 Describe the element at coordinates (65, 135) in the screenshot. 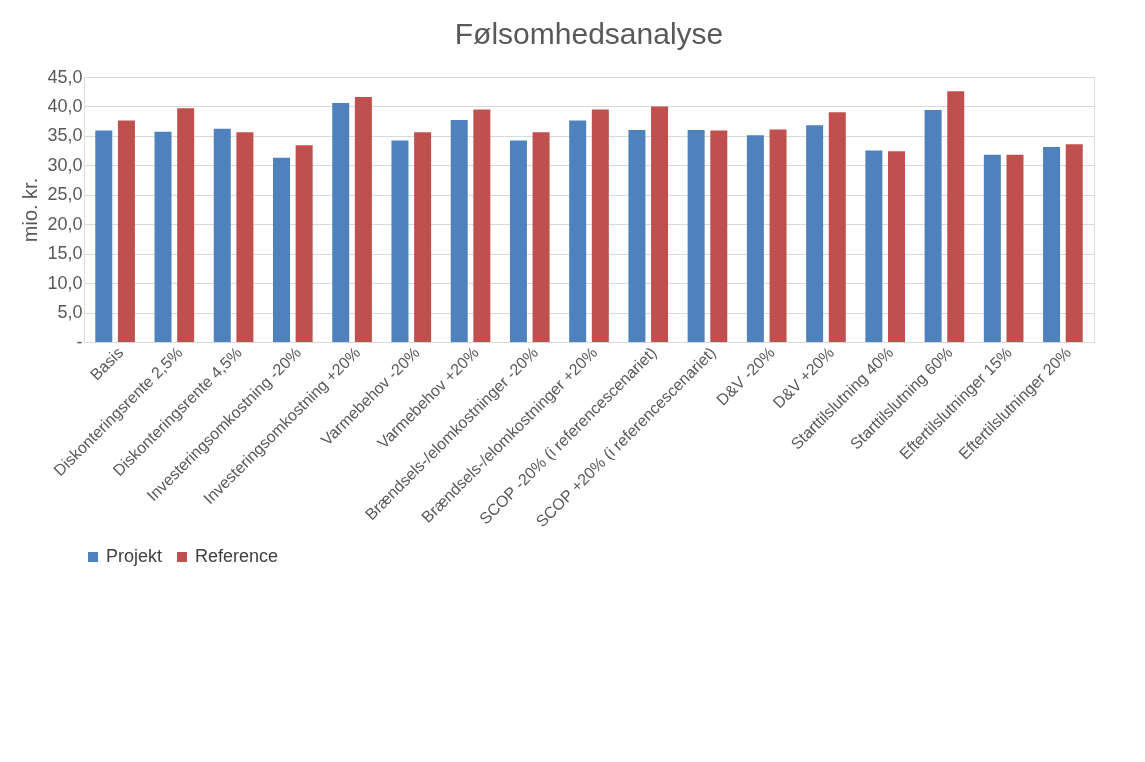

I see `y-tick-label: 35,0` at that location.